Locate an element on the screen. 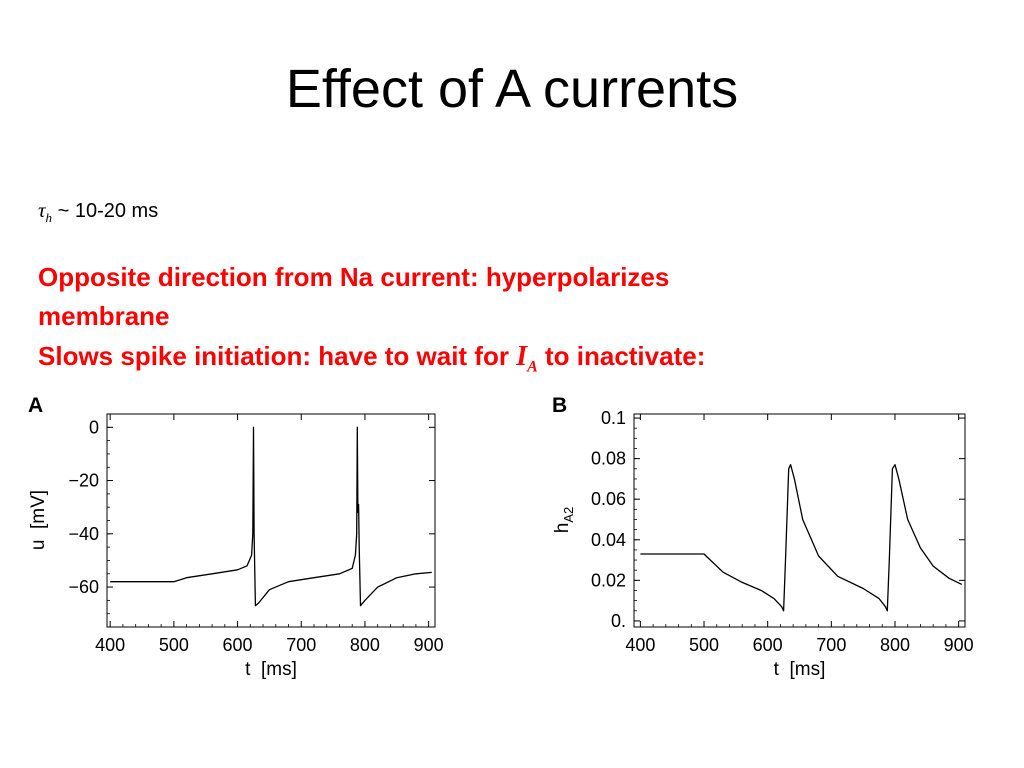 The width and height of the screenshot is (1024, 768). tau-subscript: h is located at coordinates (49, 217).